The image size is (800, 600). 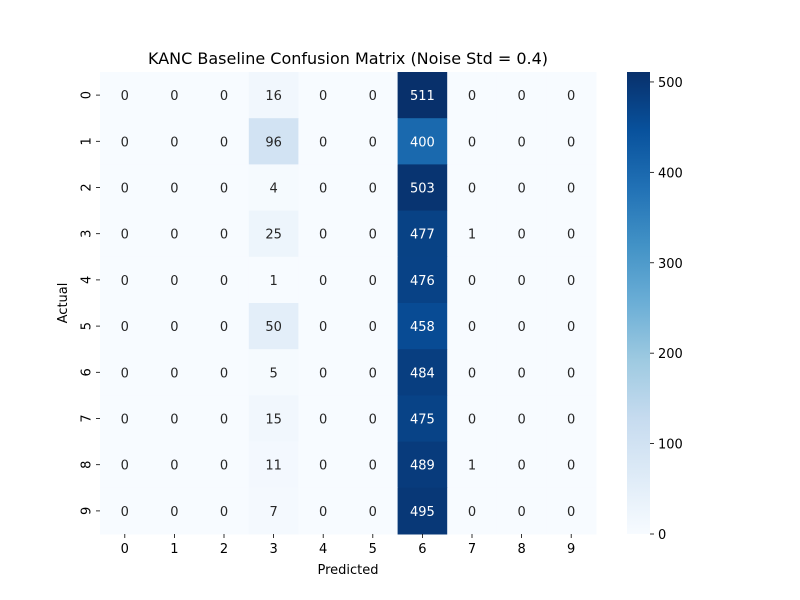 I want to click on cell-value-label: 476, so click(x=422, y=281).